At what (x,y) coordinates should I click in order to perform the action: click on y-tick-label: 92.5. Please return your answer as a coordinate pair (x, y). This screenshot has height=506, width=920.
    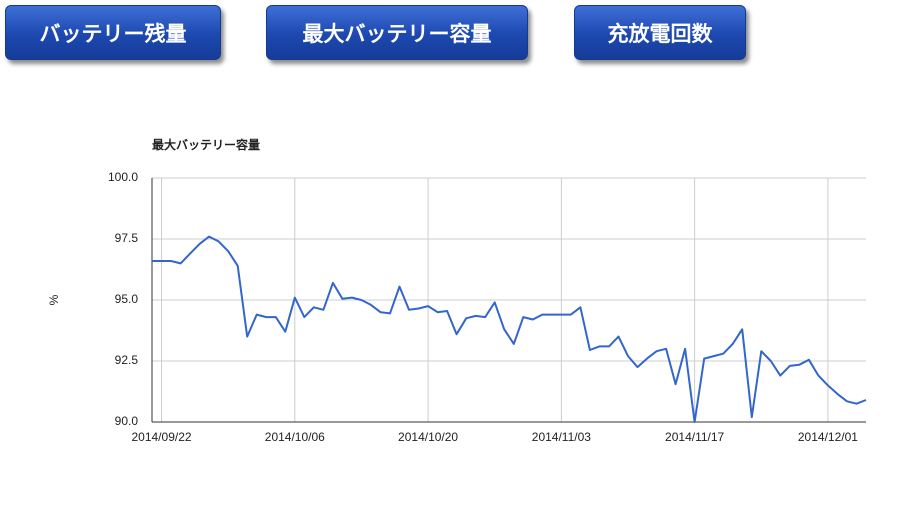
    Looking at the image, I should click on (127, 360).